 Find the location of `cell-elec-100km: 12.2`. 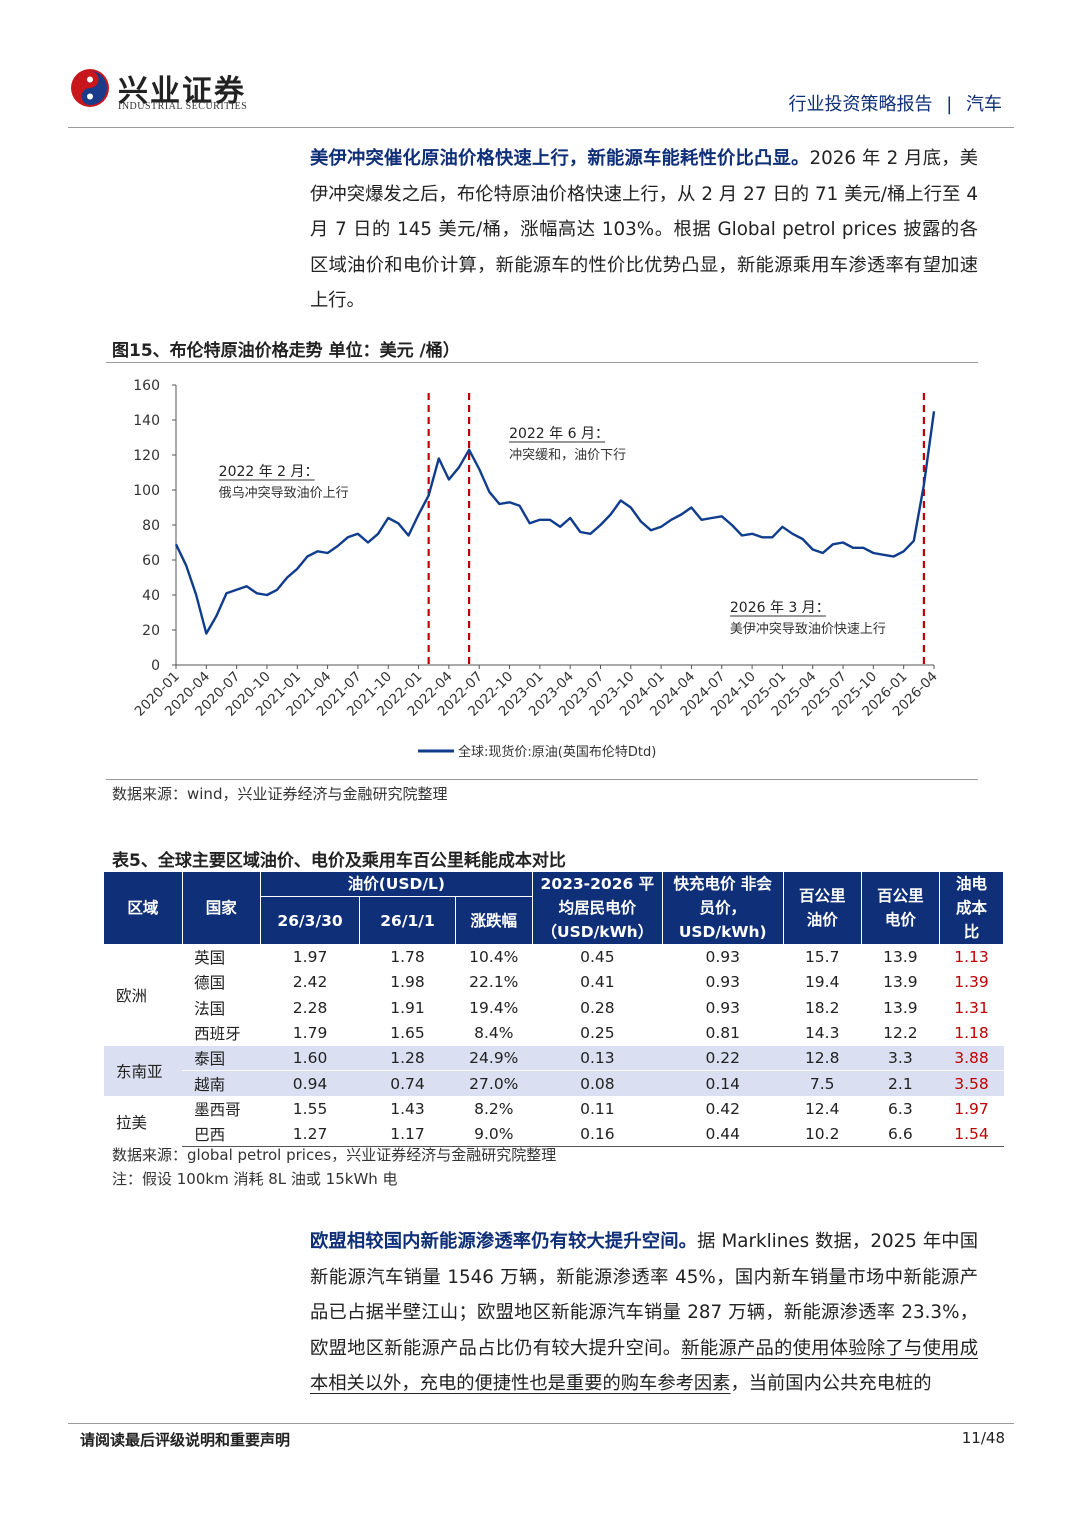

cell-elec-100km: 12.2 is located at coordinates (900, 1032).